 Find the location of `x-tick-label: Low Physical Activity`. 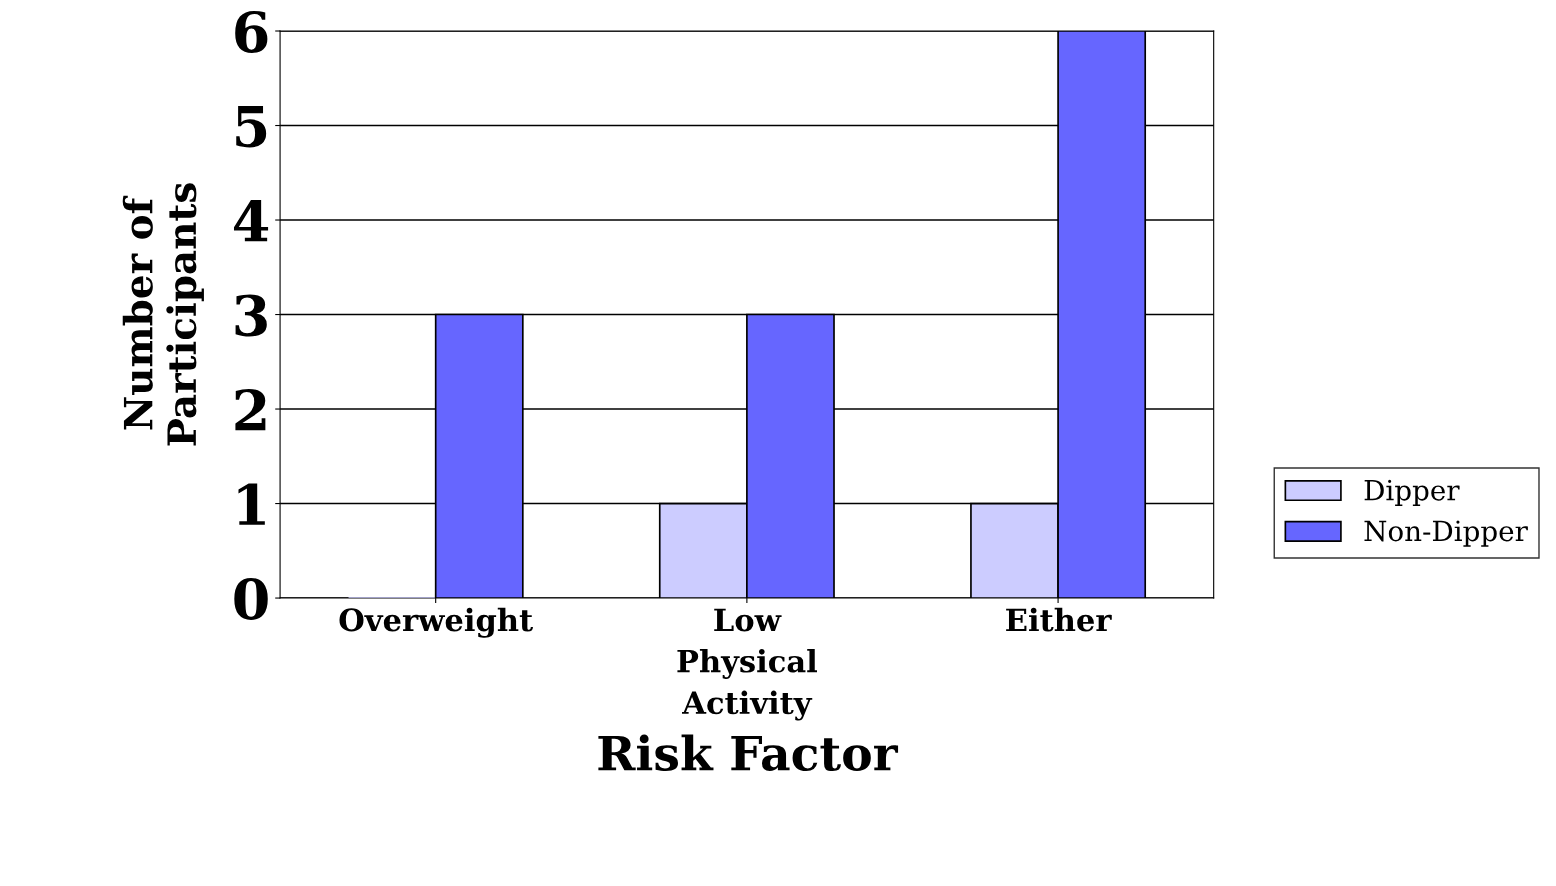

x-tick-label: Low Physical Activity is located at coordinates (747, 664).